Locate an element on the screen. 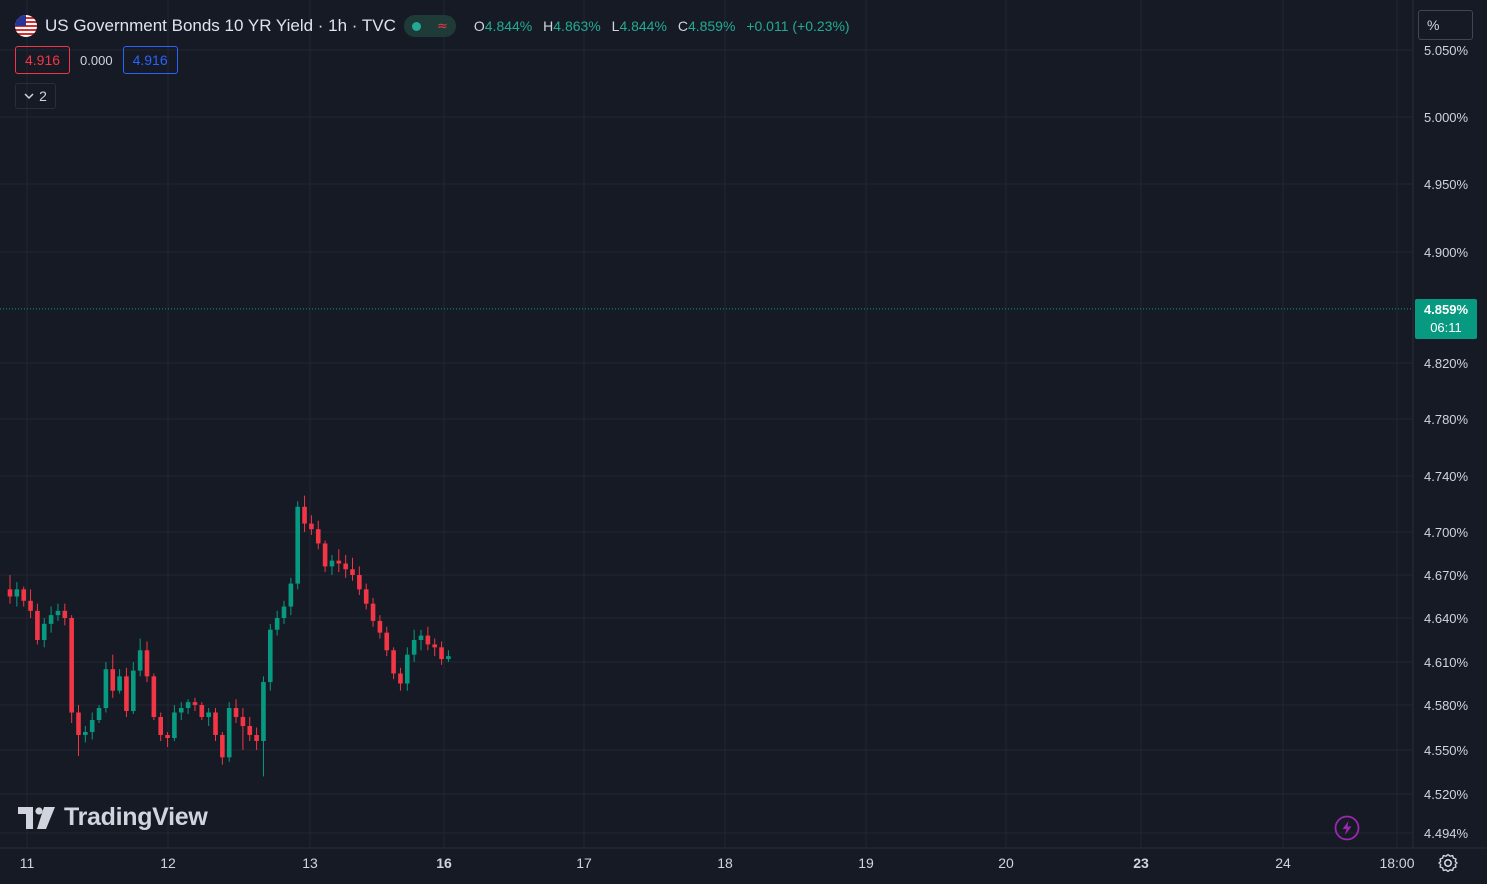 Image resolution: width=1487 pixels, height=884 pixels. time-tick-label: 11 is located at coordinates (27, 863).